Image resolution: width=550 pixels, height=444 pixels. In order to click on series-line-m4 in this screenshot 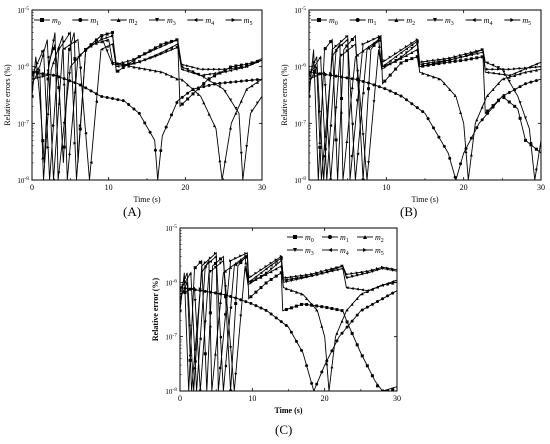, I will do `click(288, 323)`.